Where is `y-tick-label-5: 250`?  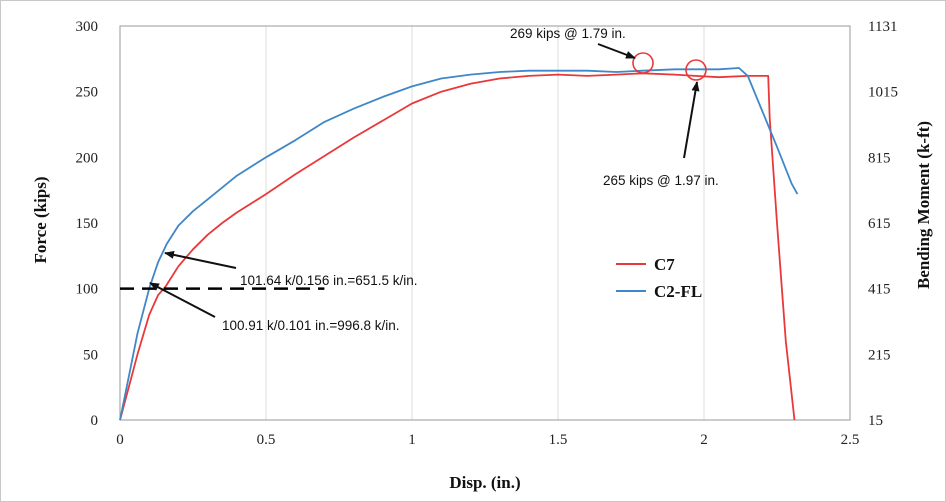
y-tick-label-5: 250 is located at coordinates (87, 93).